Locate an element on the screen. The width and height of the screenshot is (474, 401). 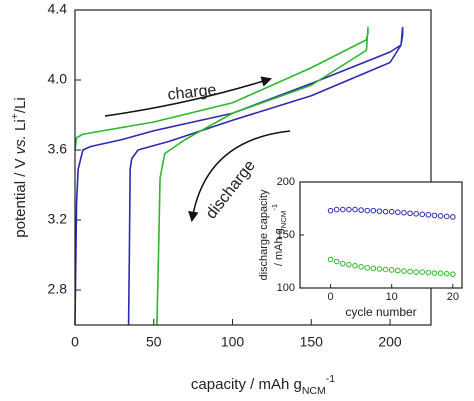
x-axis-label: capacity / mAh gNCM-1 is located at coordinates (263, 385).